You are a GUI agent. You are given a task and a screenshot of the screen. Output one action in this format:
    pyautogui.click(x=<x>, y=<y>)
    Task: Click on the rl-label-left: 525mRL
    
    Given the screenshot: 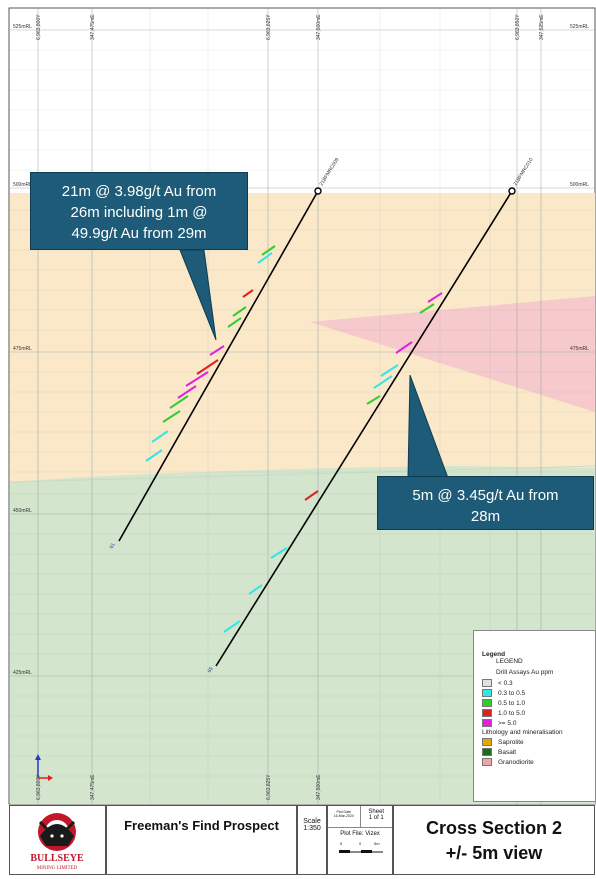 What is the action you would take?
    pyautogui.click(x=22, y=27)
    